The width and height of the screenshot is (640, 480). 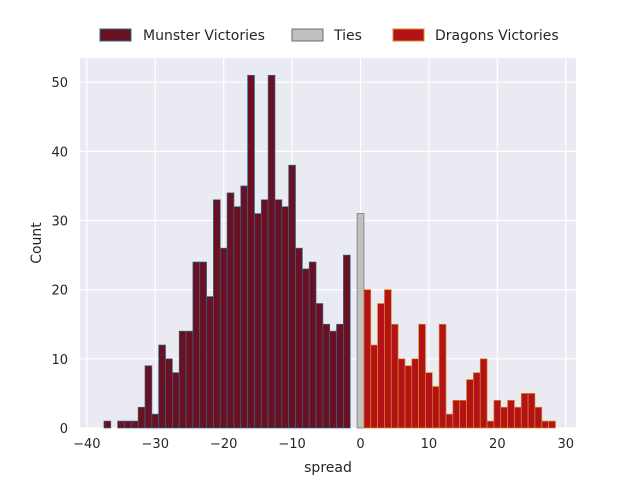 I want to click on legend-label: Munster Victories, so click(x=204, y=36).